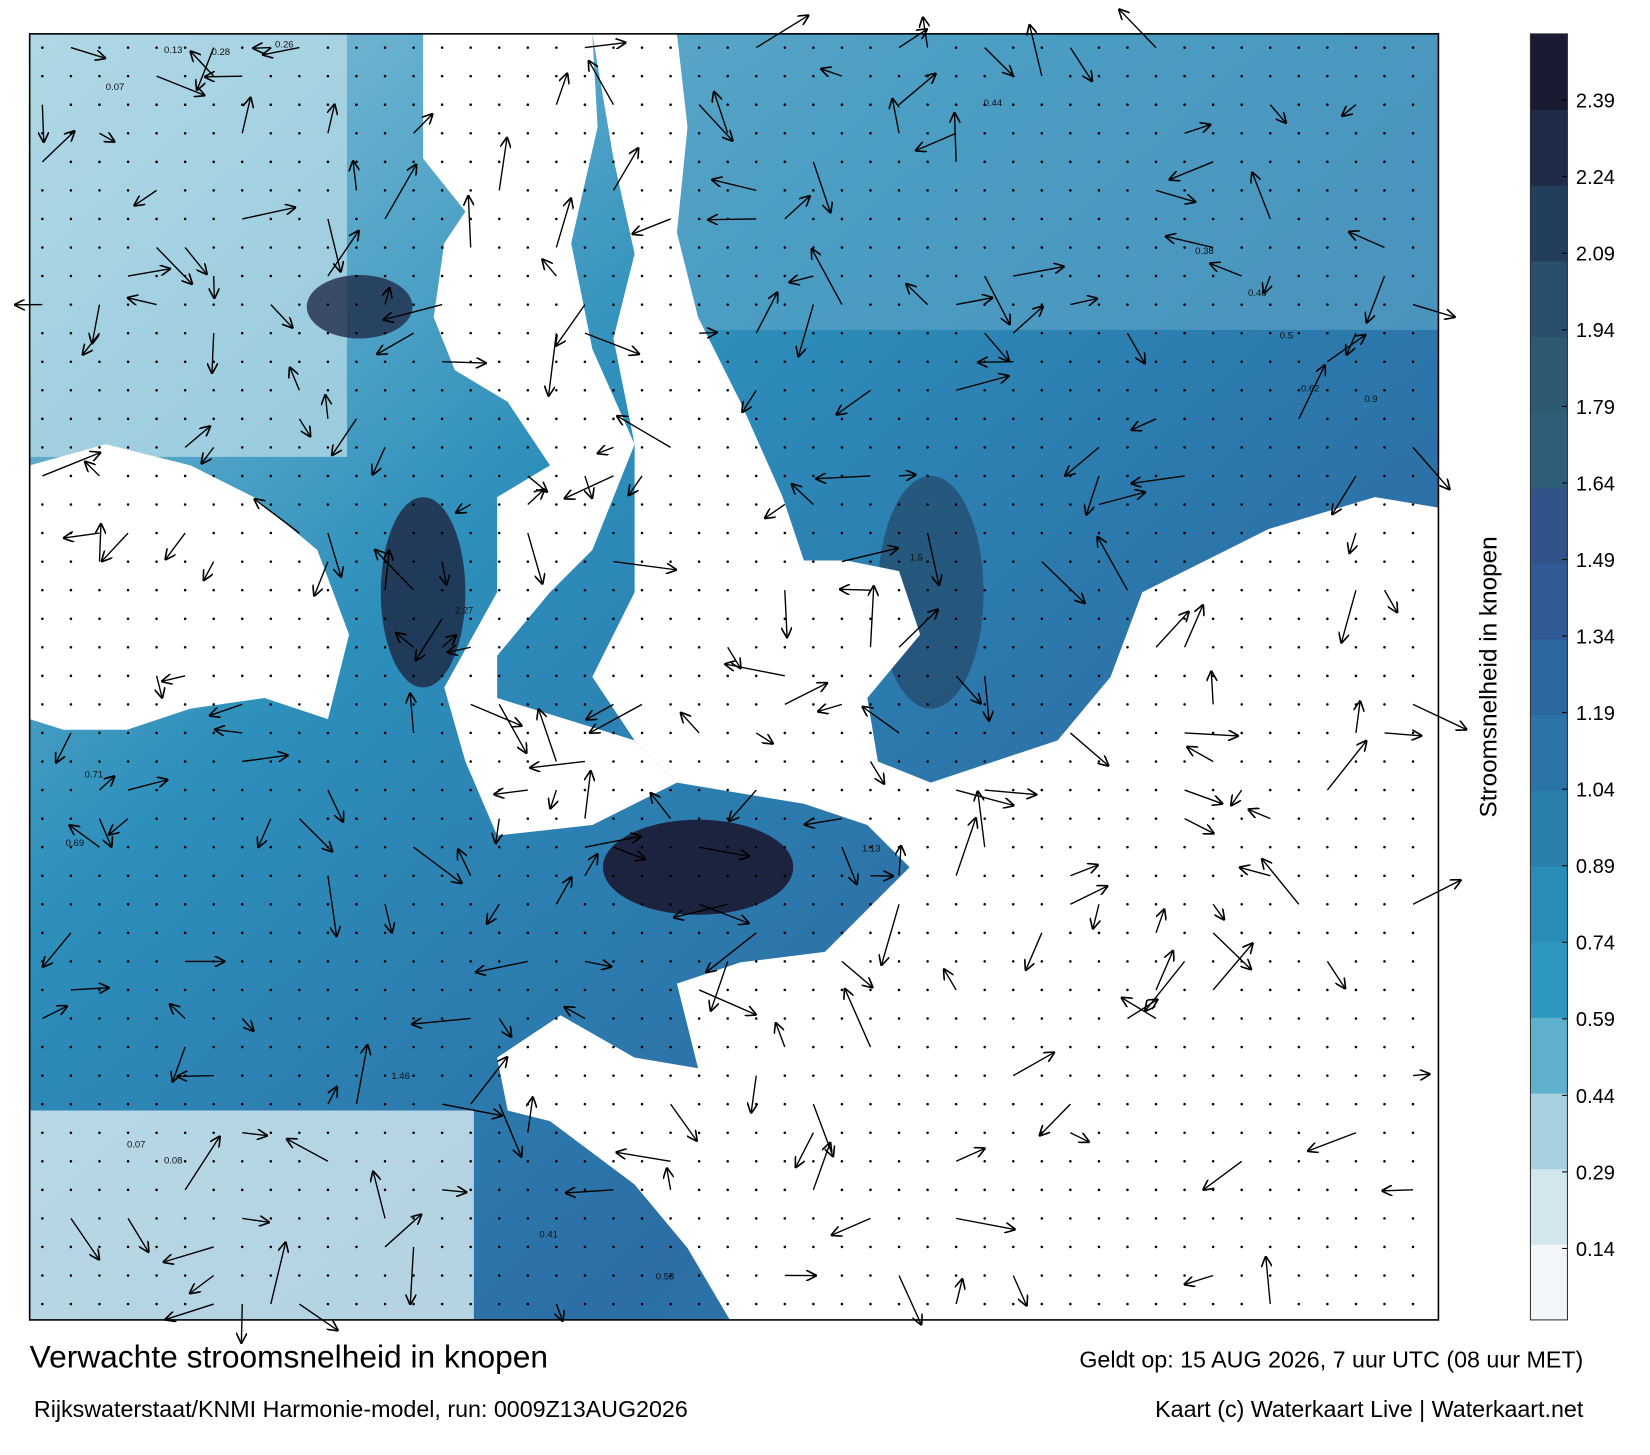  I want to click on colorbar-tick-label: 1.94, so click(1595, 331).